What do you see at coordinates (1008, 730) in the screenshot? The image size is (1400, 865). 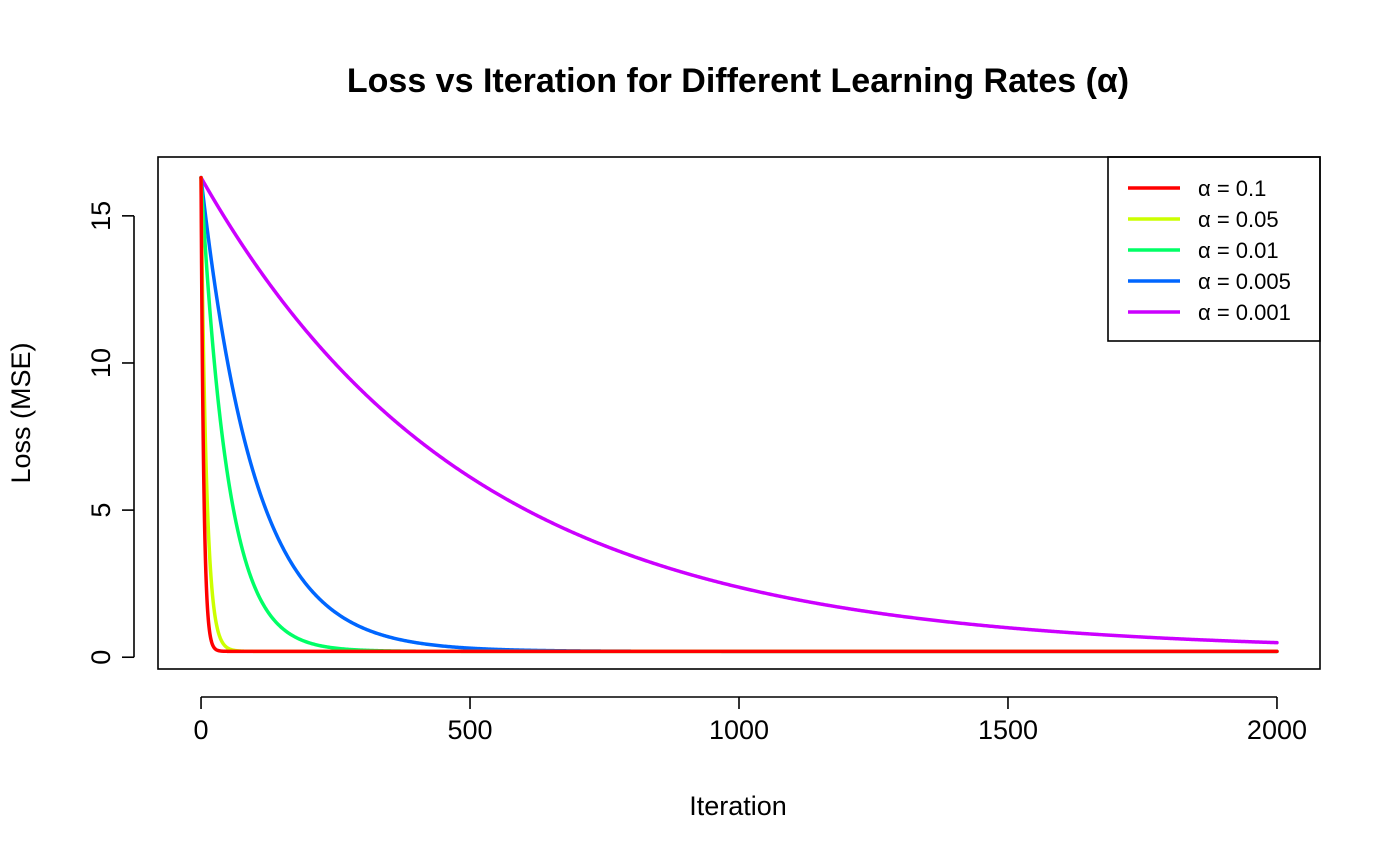 I see `x-tick-label: 1500` at bounding box center [1008, 730].